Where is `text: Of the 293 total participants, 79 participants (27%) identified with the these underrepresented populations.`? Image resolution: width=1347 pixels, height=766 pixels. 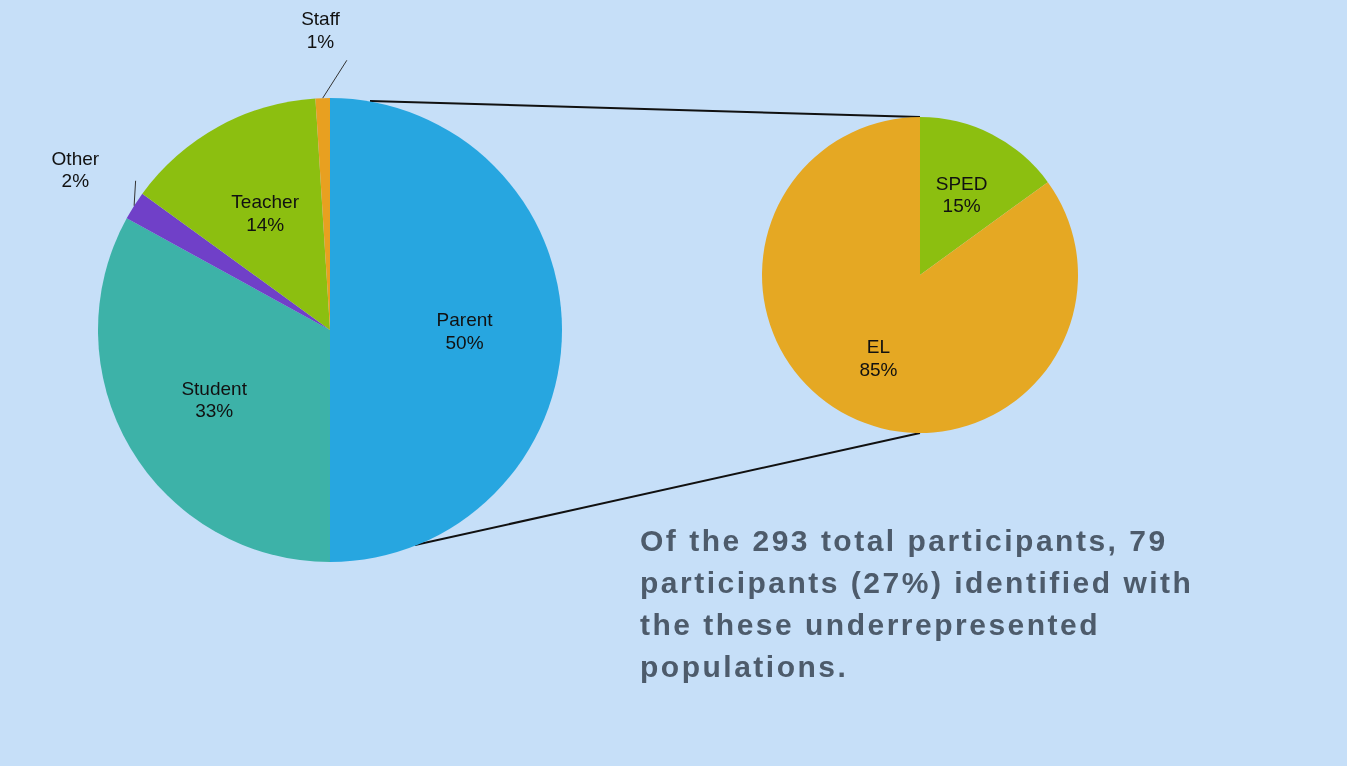 text: Of the 293 total participants, 79 participants (27%) identified with the these underrepresented populations. is located at coordinates (917, 604).